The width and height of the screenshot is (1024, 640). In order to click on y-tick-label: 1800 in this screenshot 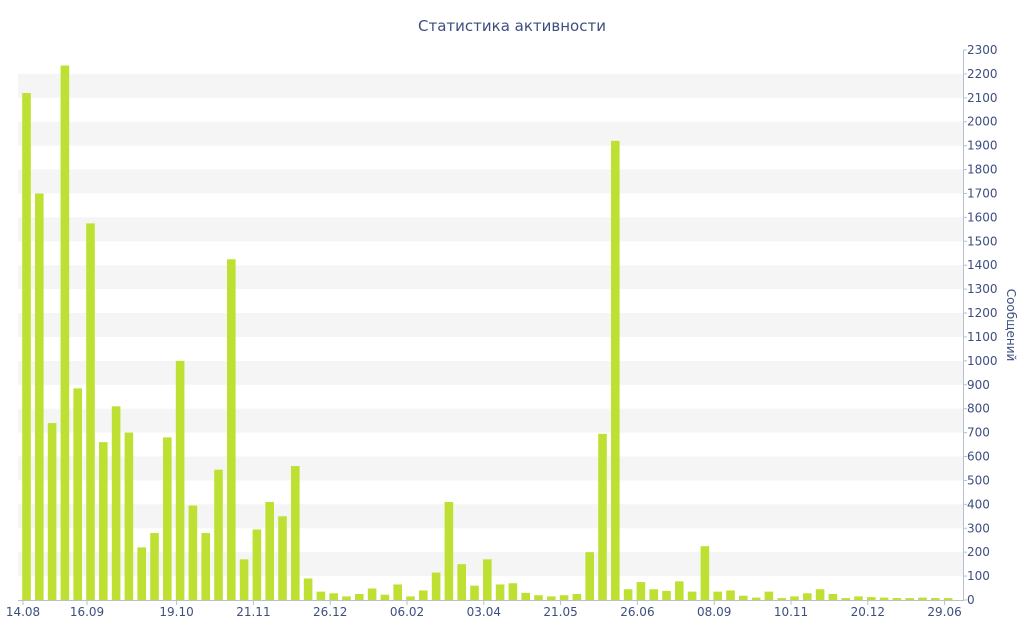, I will do `click(982, 170)`.